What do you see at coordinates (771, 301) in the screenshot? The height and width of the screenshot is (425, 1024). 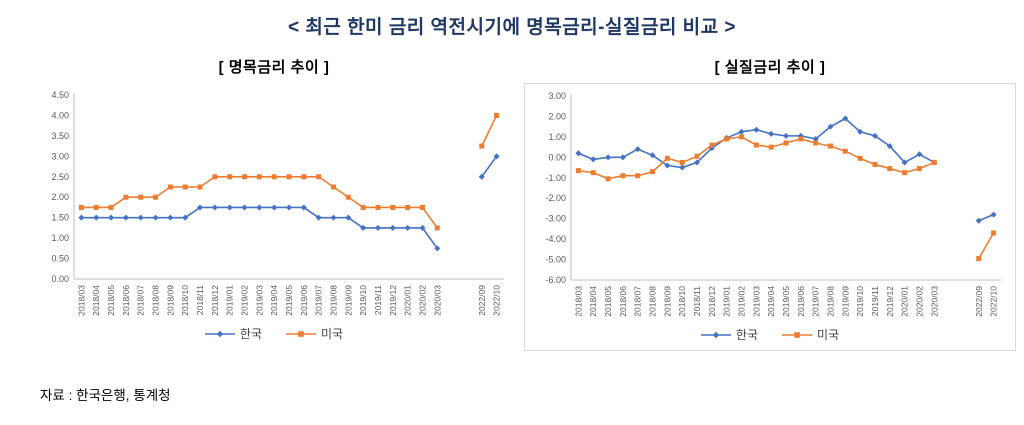 I see `x-axis-tick-label: 2019/04` at bounding box center [771, 301].